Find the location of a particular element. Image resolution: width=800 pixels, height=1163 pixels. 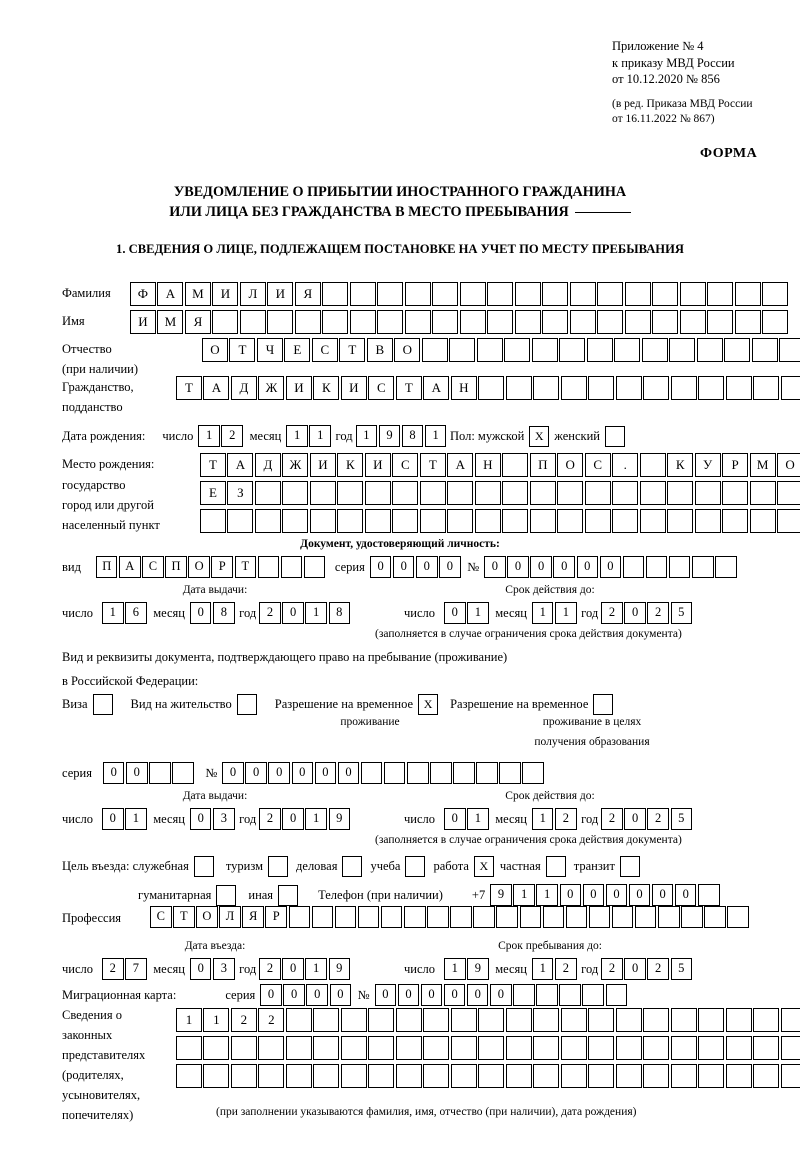

char-cell: Р is located at coordinates (222, 567).